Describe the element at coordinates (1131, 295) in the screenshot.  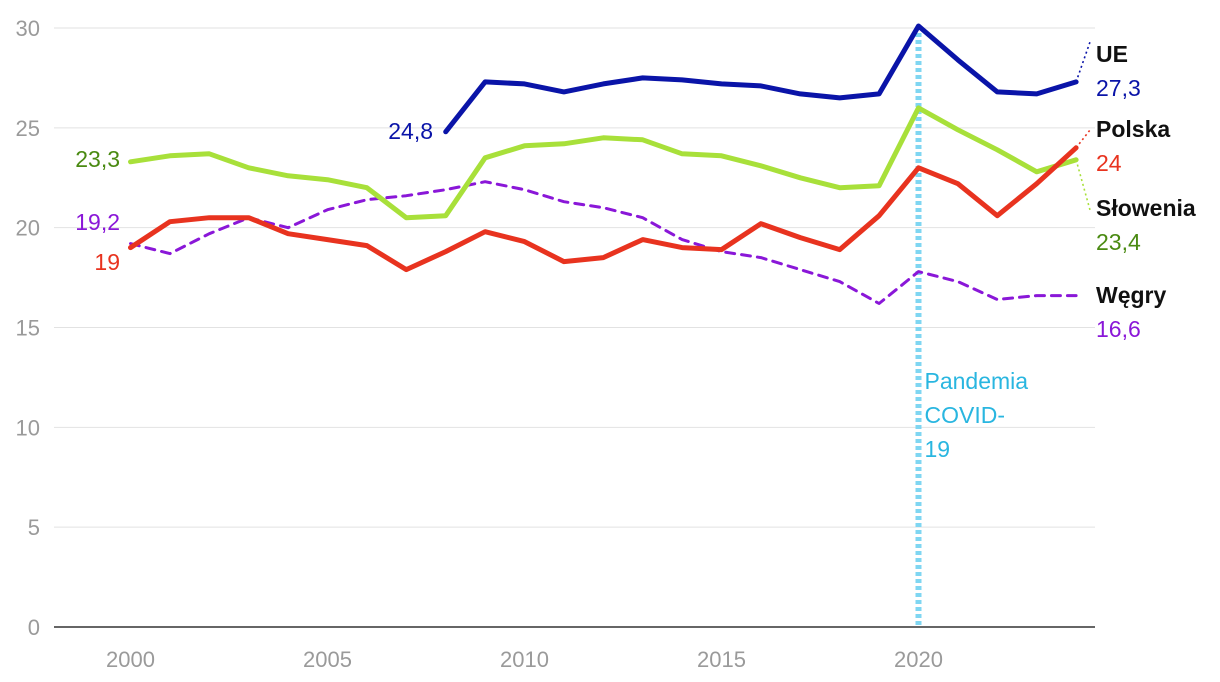
I see `series-name-label: Węgry` at that location.